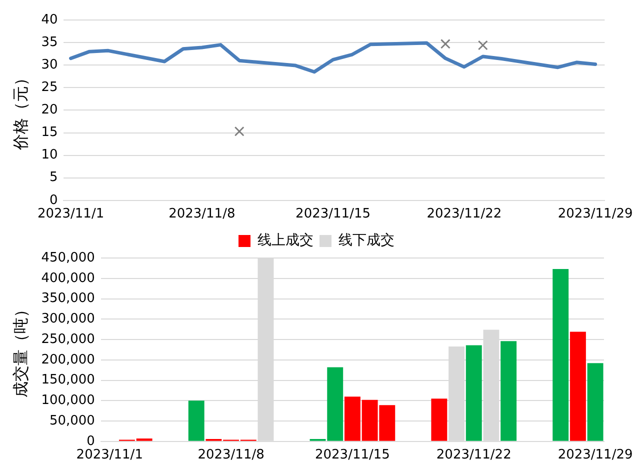 The image size is (639, 469). I want to click on y-tick-label: 30, so click(49, 64).